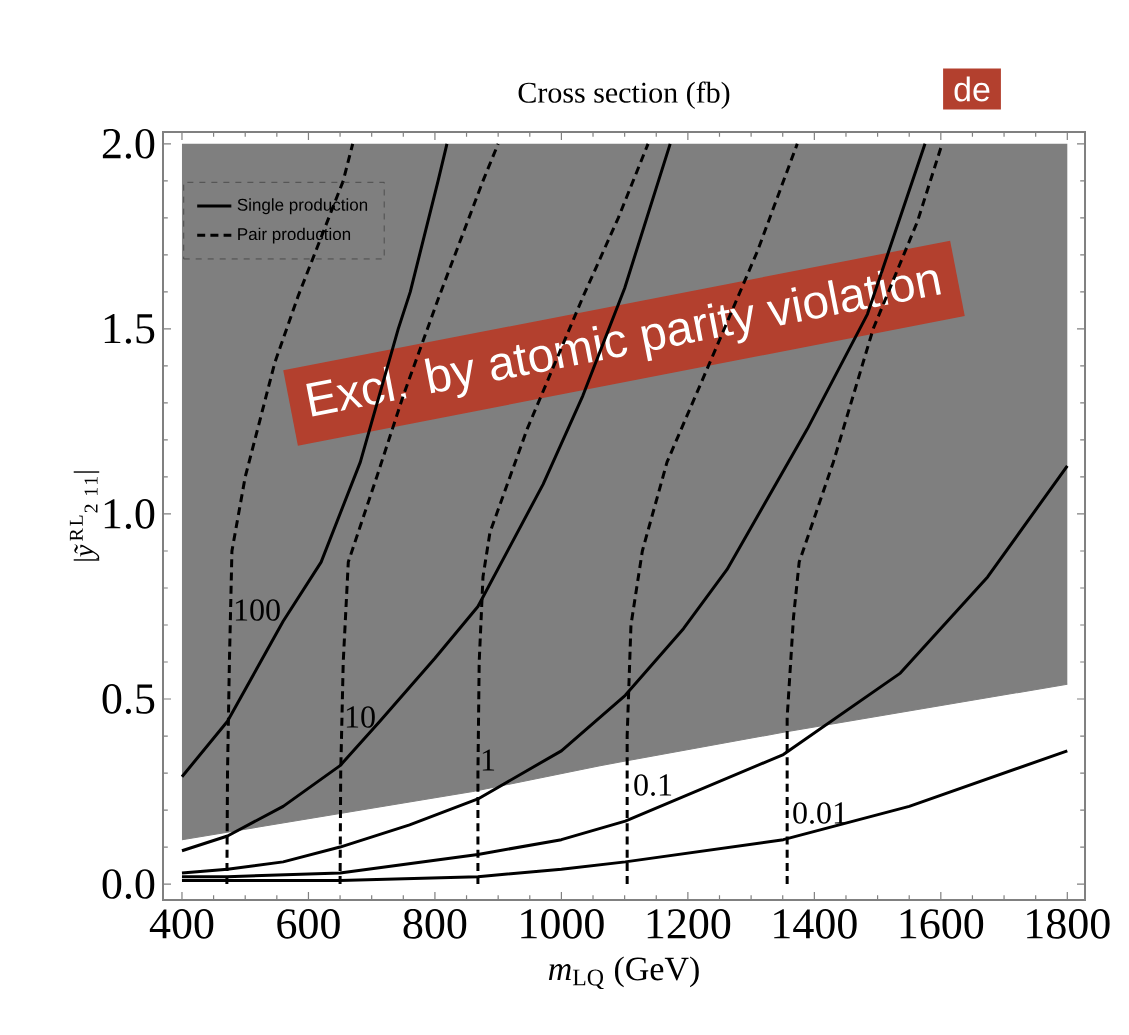 This screenshot has height=1035, width=1129. I want to click on annotation: 1, so click(488, 760).